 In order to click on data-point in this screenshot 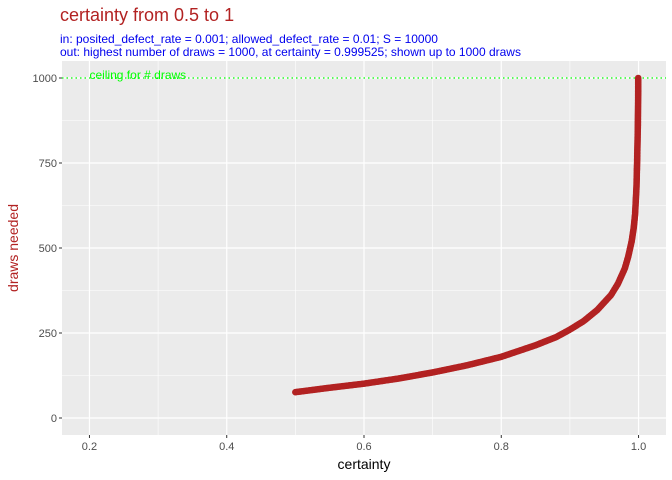, I will do `click(638, 78)`.